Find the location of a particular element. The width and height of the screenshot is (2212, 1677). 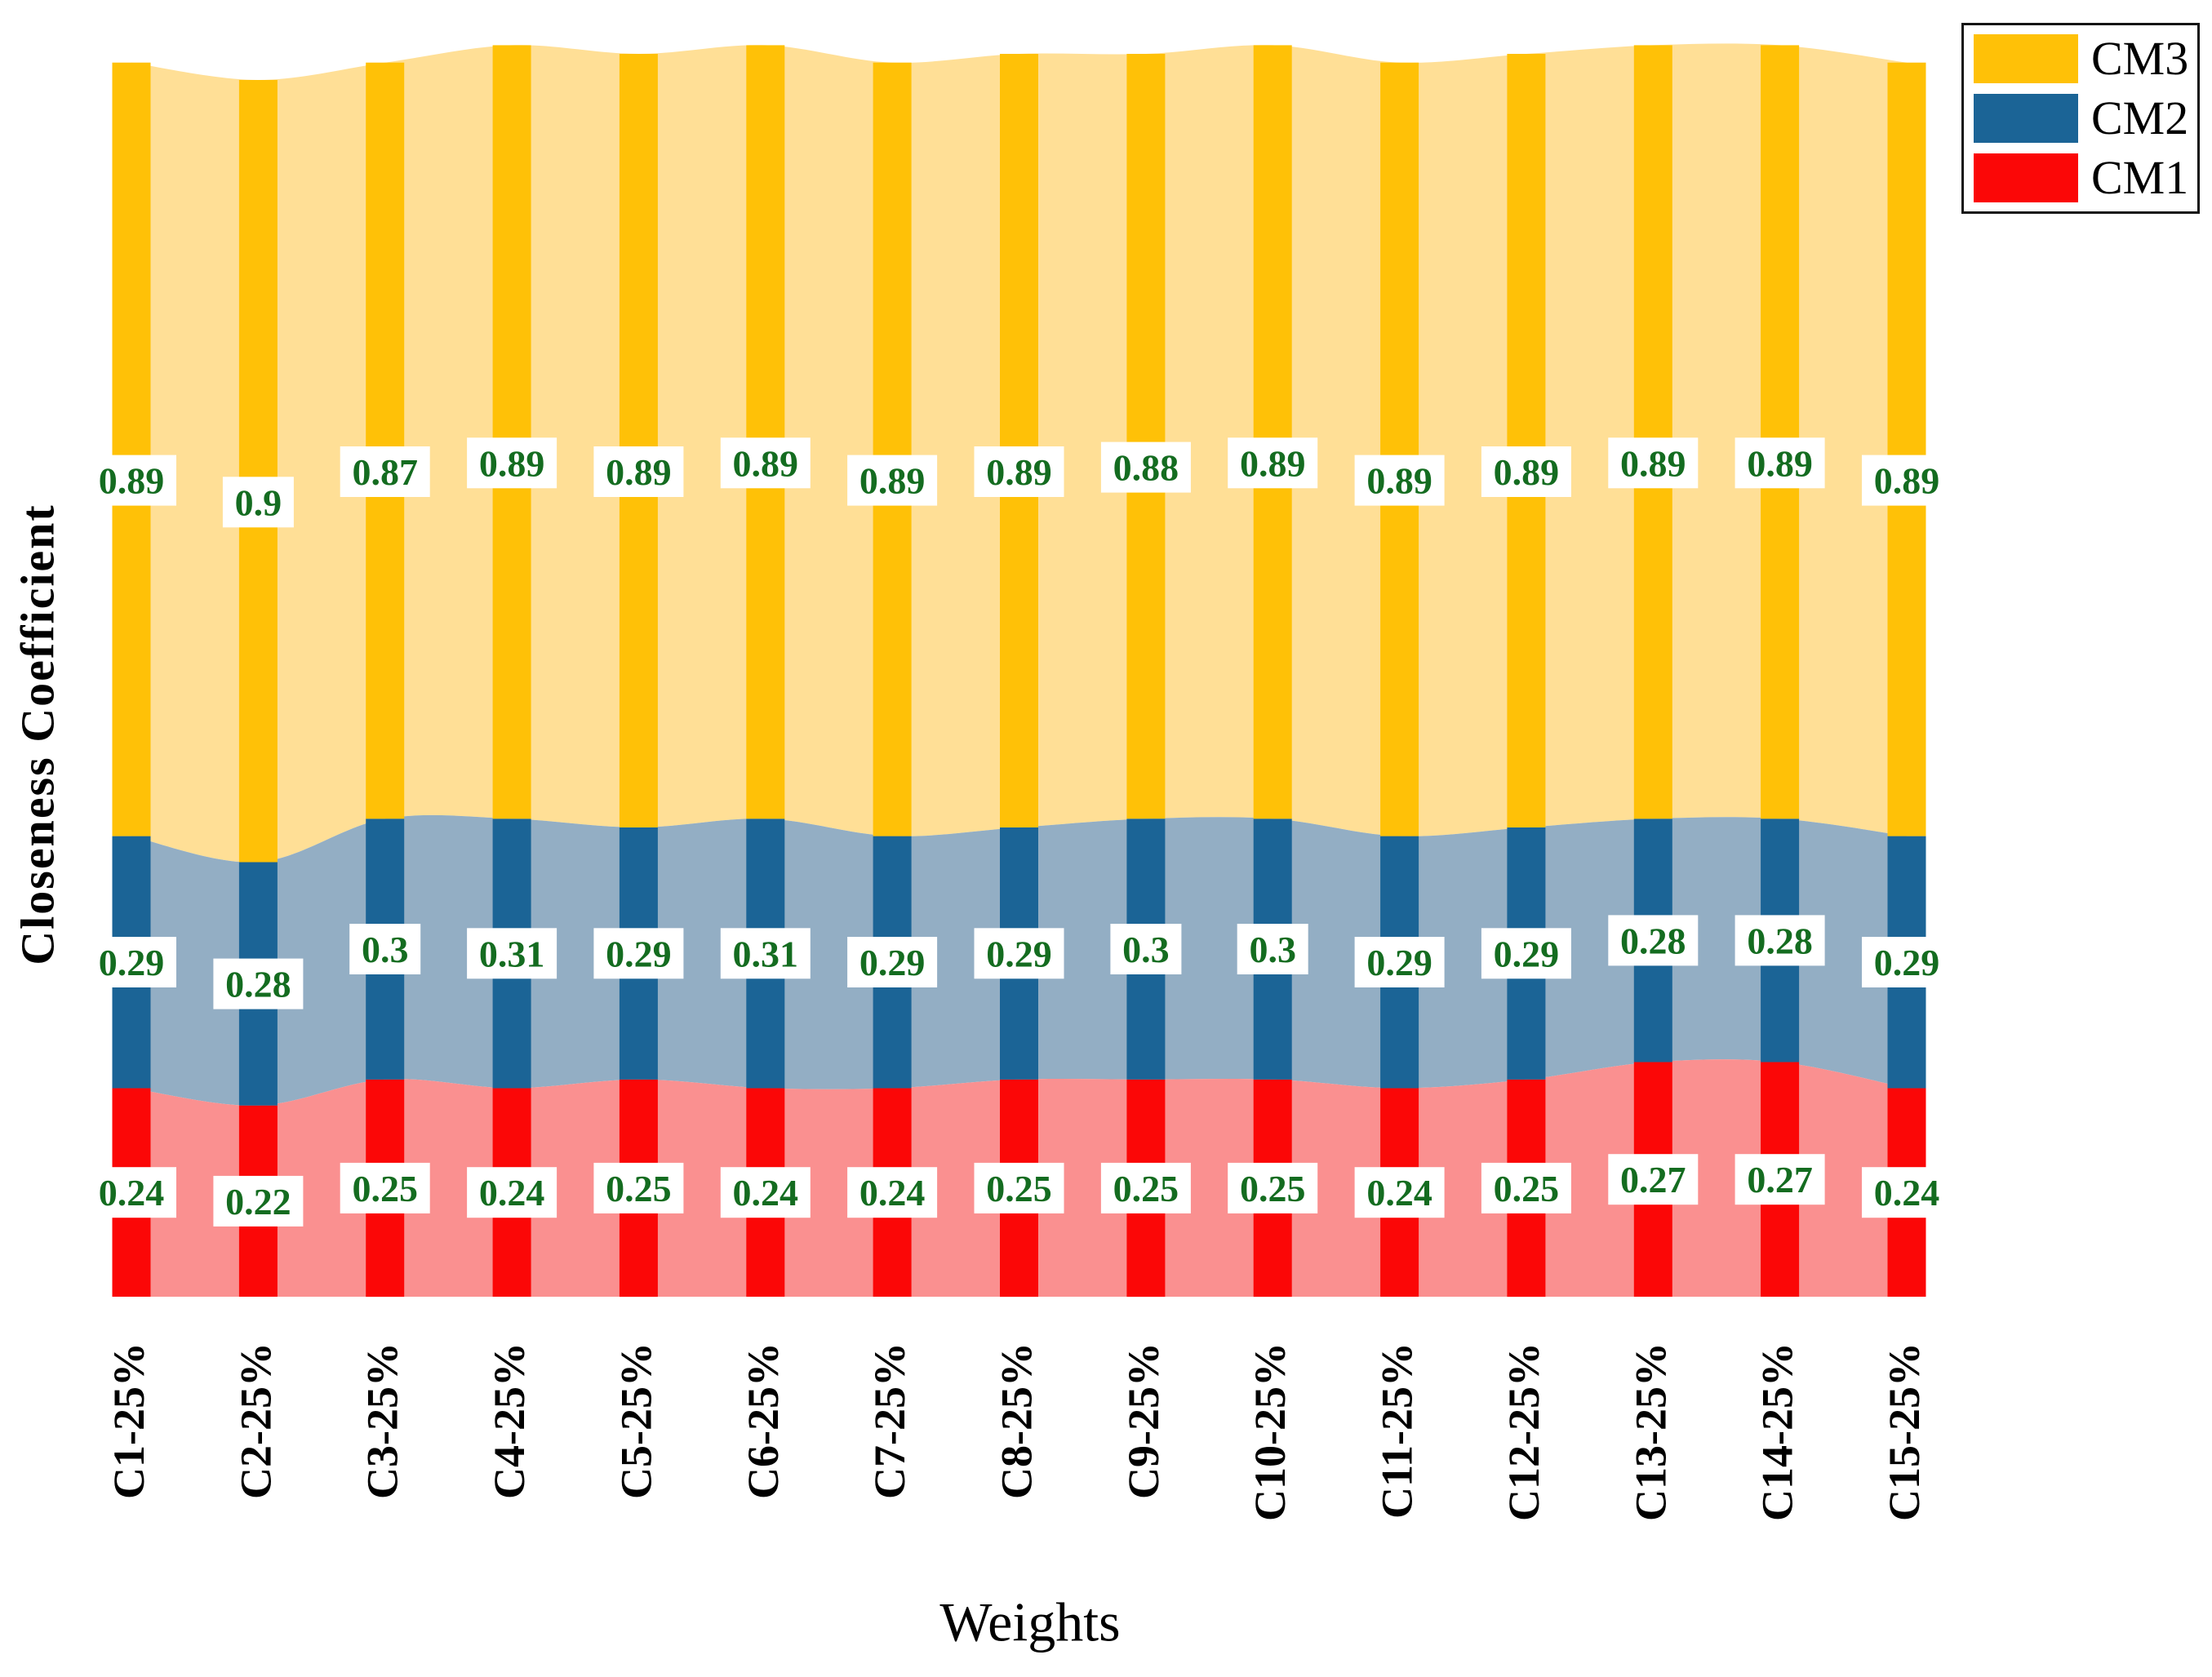

x-tick-label: C14-25% is located at coordinates (1777, 1431).